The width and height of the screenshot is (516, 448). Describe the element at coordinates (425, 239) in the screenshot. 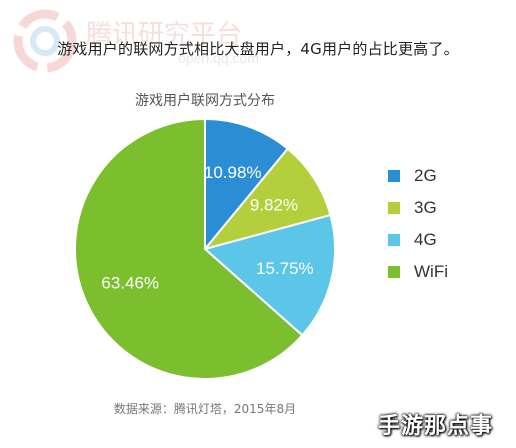

I see `legend-label: 4G` at that location.